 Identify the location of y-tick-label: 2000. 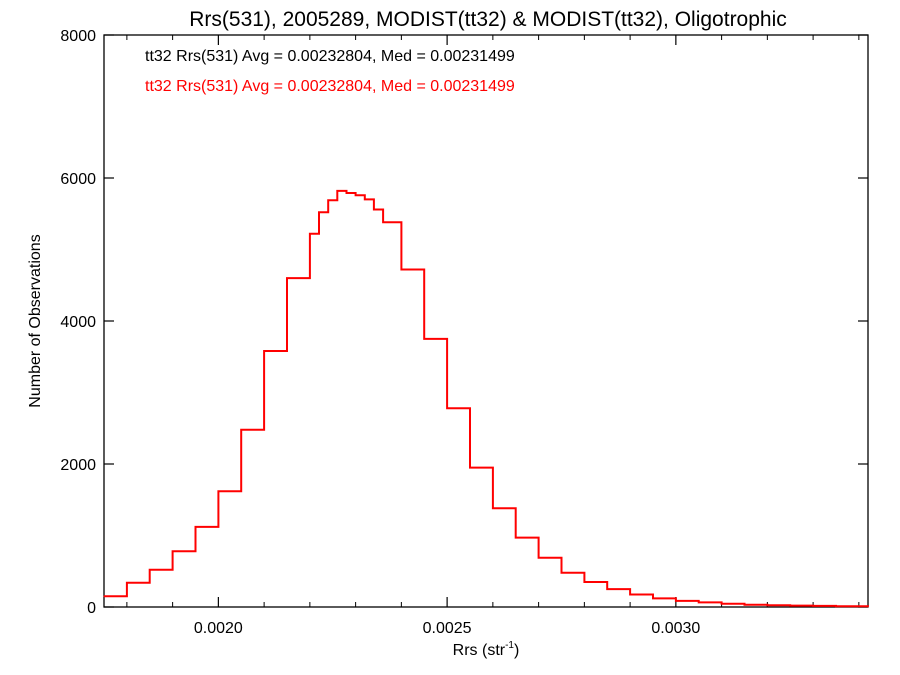
(78, 465).